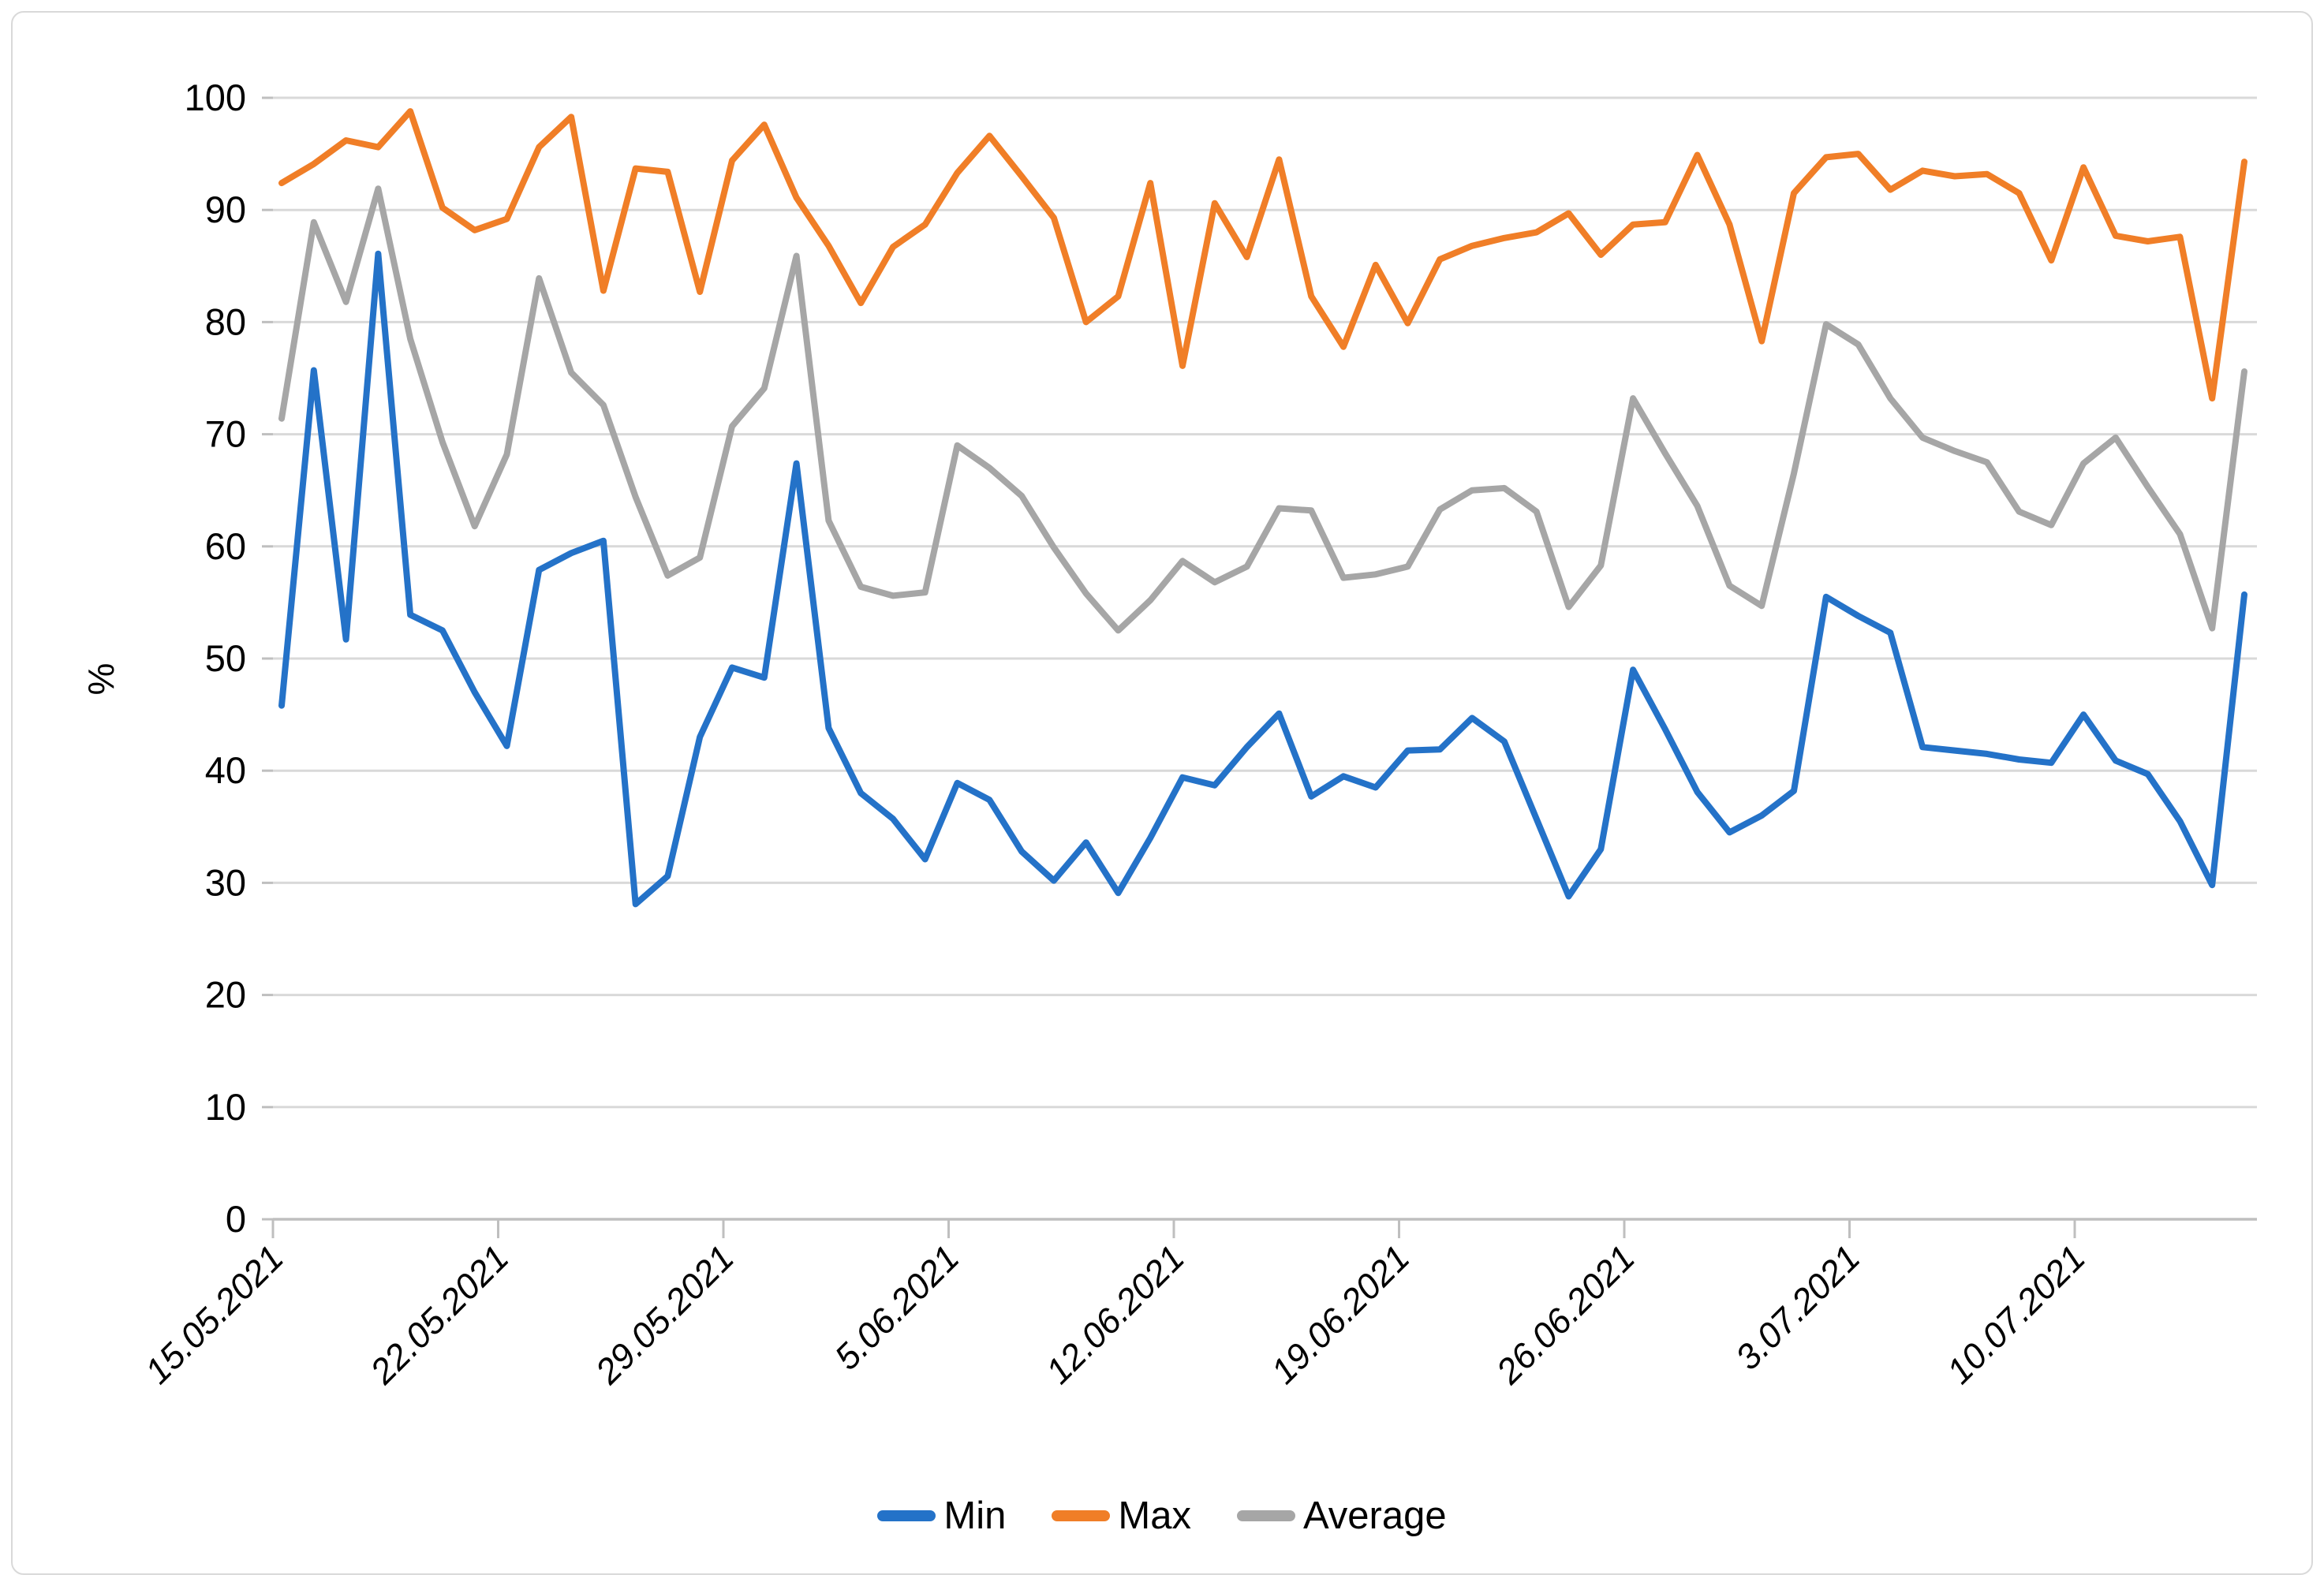 The height and width of the screenshot is (1586, 2324). What do you see at coordinates (942, 1516) in the screenshot?
I see `legend-item-min: Min` at bounding box center [942, 1516].